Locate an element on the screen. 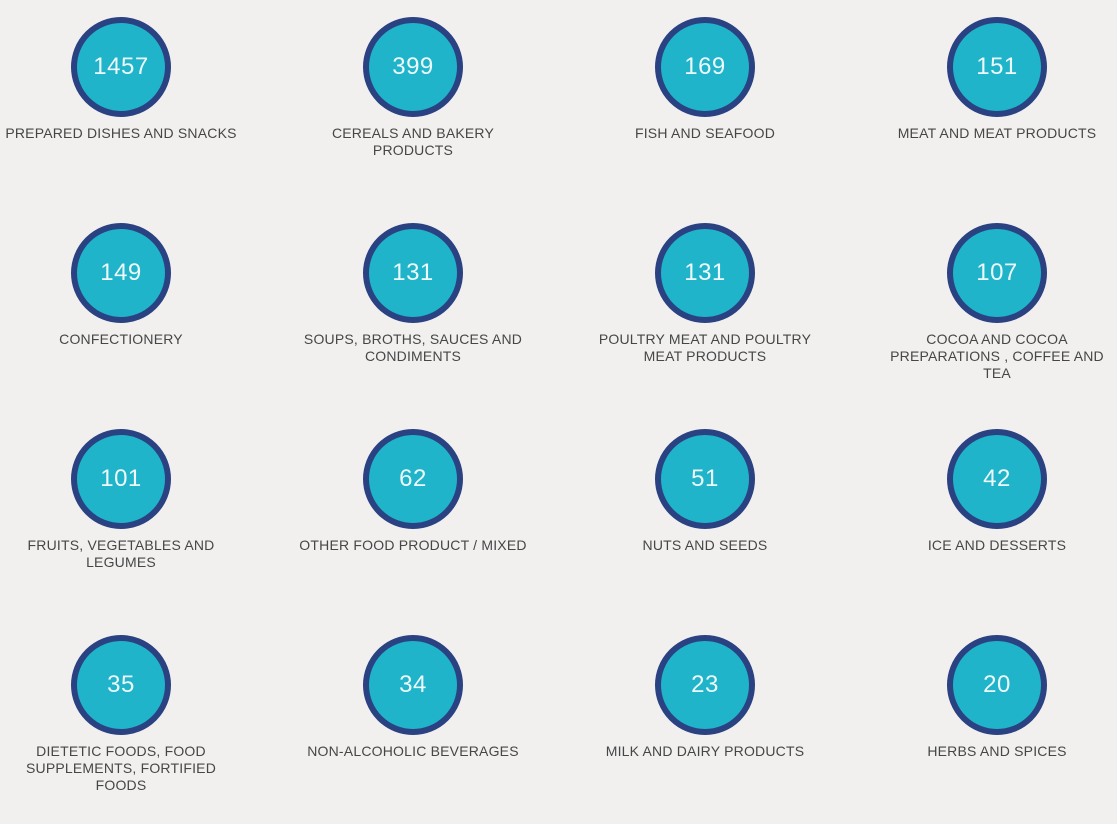  category-label: NON-ALCOHOLIC BEVERAGES is located at coordinates (413, 751).